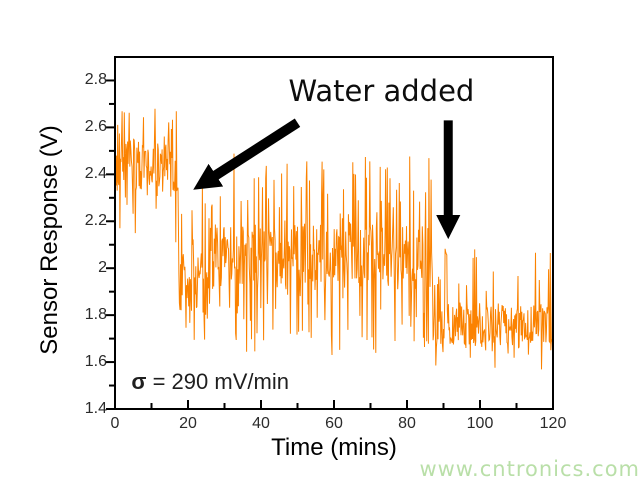  Describe the element at coordinates (95, 362) in the screenshot. I see `y-tick-label-1.6: 1.6` at that location.